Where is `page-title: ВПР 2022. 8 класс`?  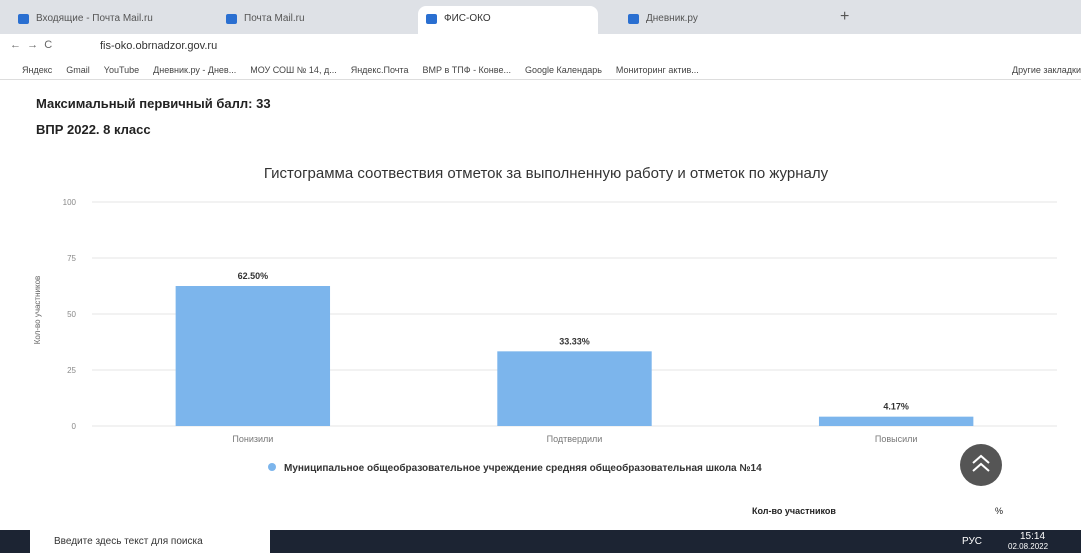
page-title: ВПР 2022. 8 класс is located at coordinates (93, 129).